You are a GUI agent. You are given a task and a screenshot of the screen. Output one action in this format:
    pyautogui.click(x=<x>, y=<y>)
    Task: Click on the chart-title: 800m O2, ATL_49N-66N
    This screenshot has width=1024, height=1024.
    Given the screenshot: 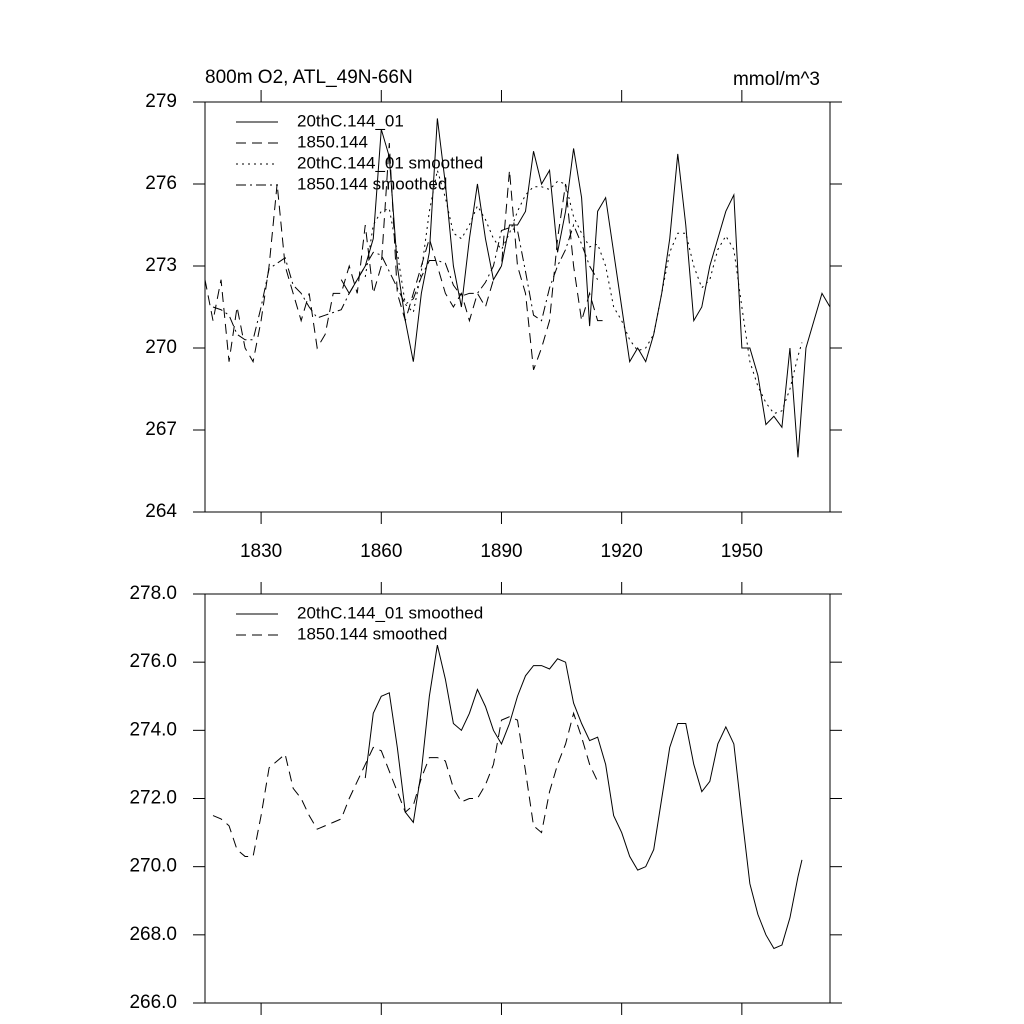 What is the action you would take?
    pyautogui.click(x=309, y=77)
    